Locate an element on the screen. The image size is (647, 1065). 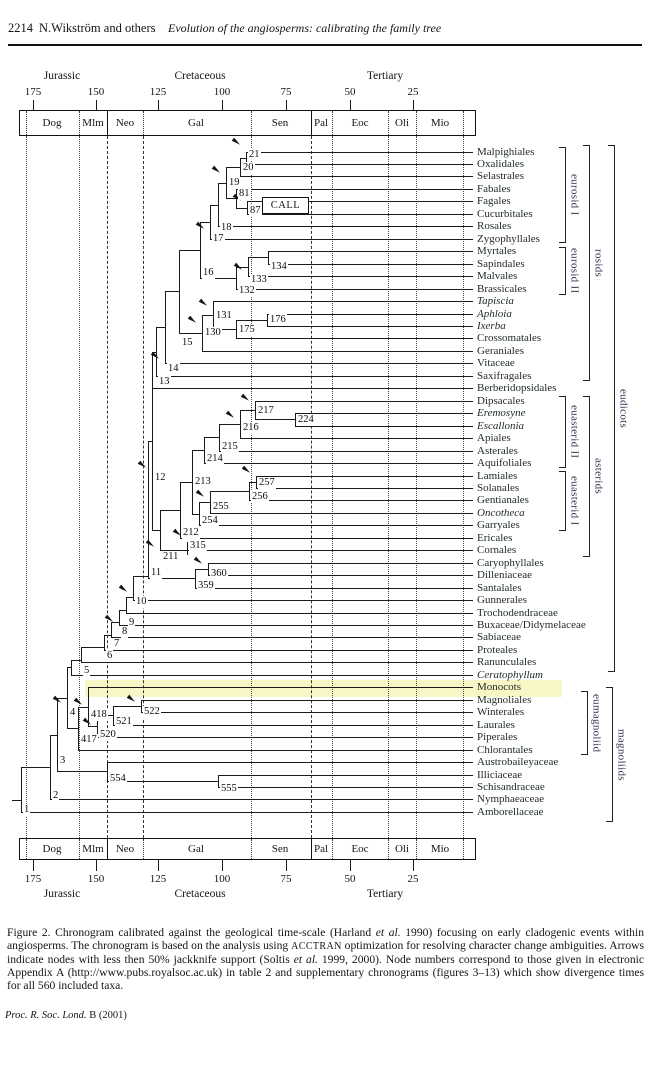
taxon-label: Ranunculales is located at coordinates (507, 662).